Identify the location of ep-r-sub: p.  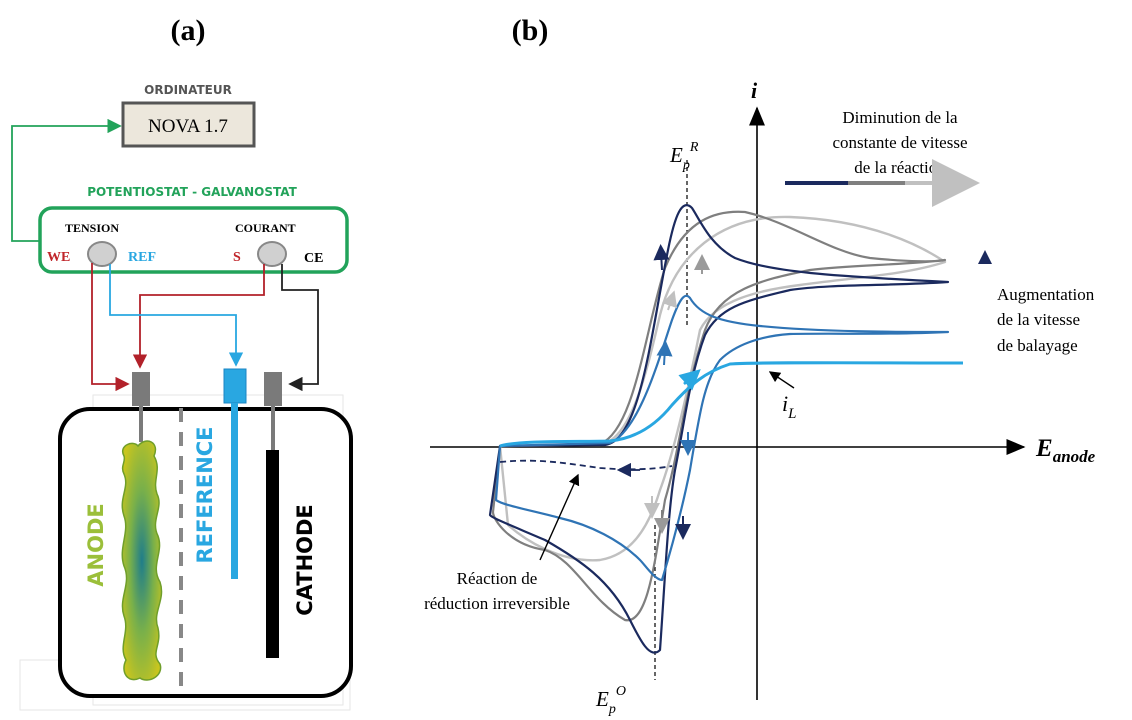
(686, 165).